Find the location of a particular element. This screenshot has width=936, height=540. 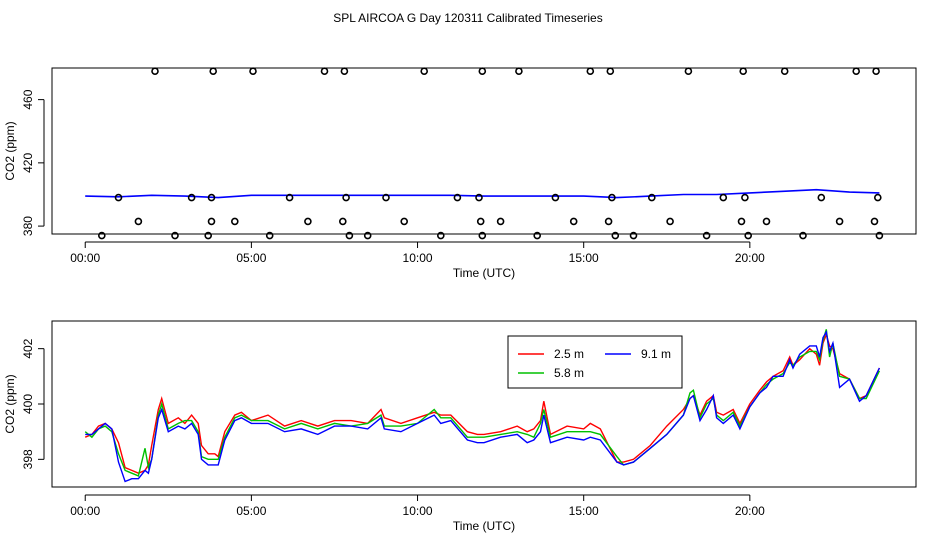

y-tick-label: 460 is located at coordinates (28, 99).